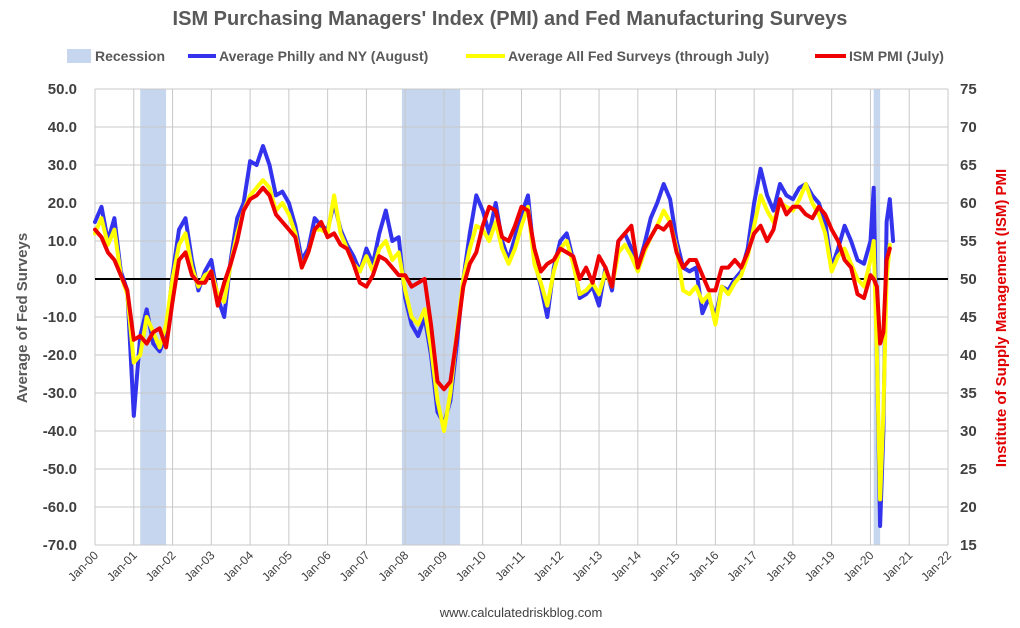 The width and height of the screenshot is (1020, 628). Describe the element at coordinates (161, 566) in the screenshot. I see `x-tick-label: Jan-02` at that location.